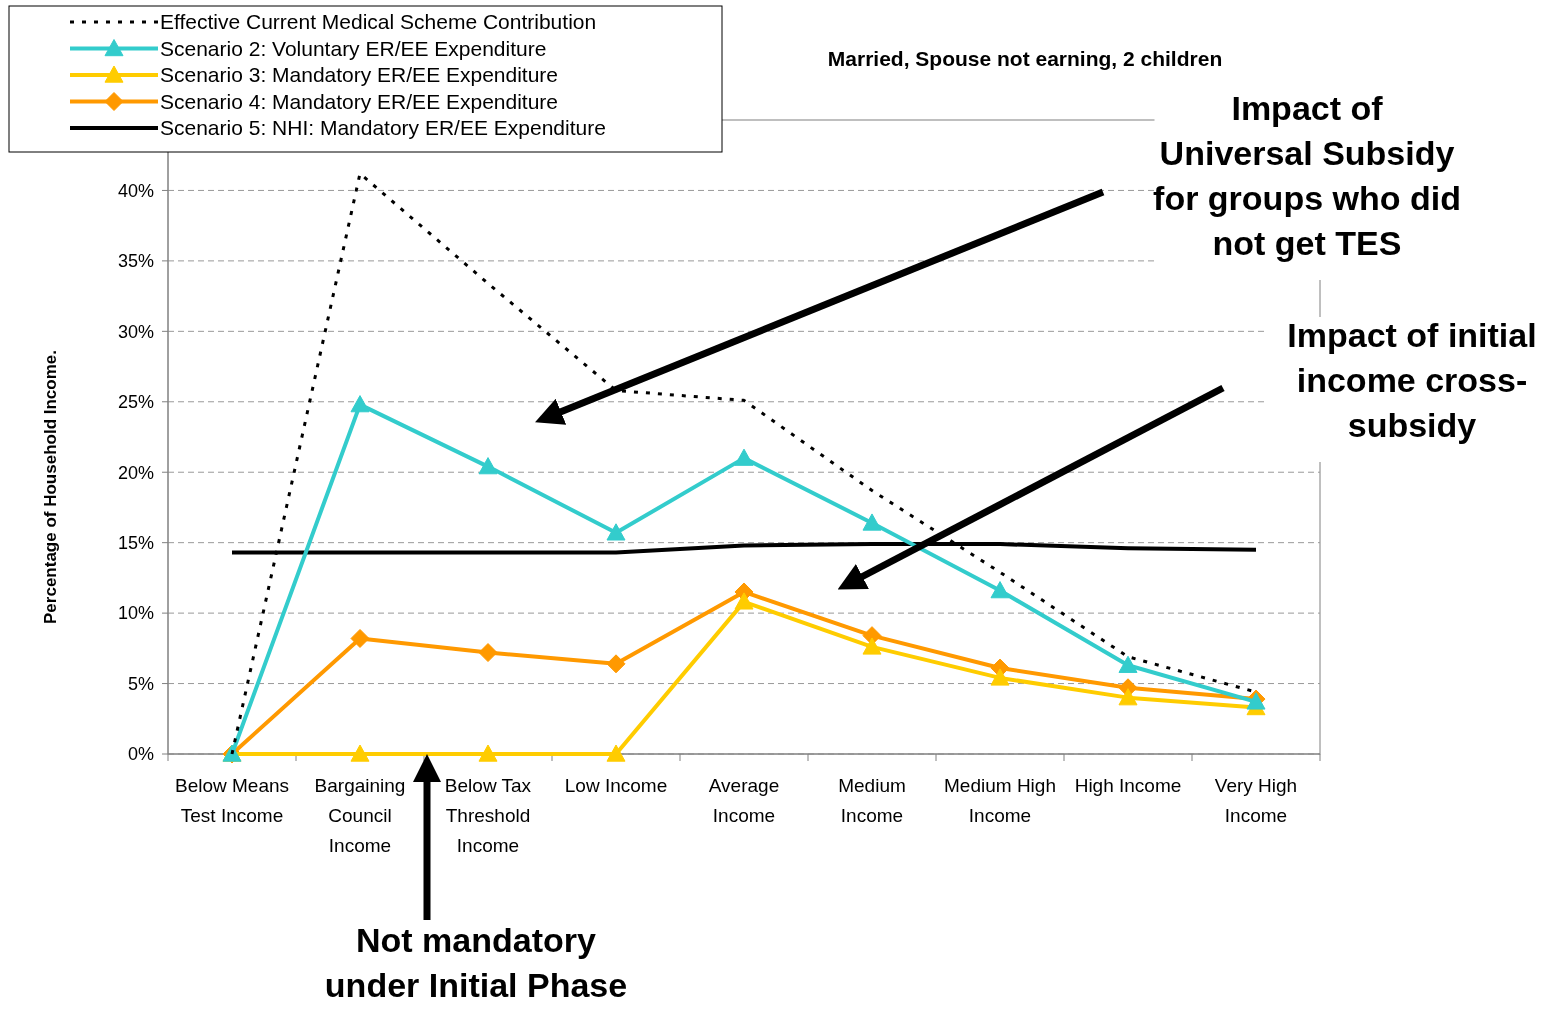 The width and height of the screenshot is (1563, 1011). What do you see at coordinates (140, 683) in the screenshot?
I see `y-tick-label: 5%` at bounding box center [140, 683].